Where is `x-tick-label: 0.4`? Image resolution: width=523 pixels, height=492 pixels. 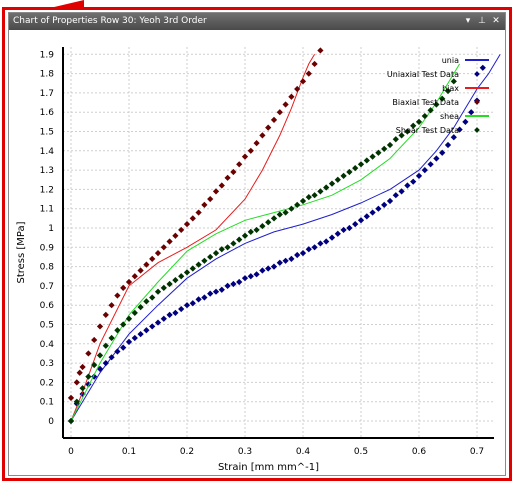 x-tick-label: 0.4 is located at coordinates (303, 452).